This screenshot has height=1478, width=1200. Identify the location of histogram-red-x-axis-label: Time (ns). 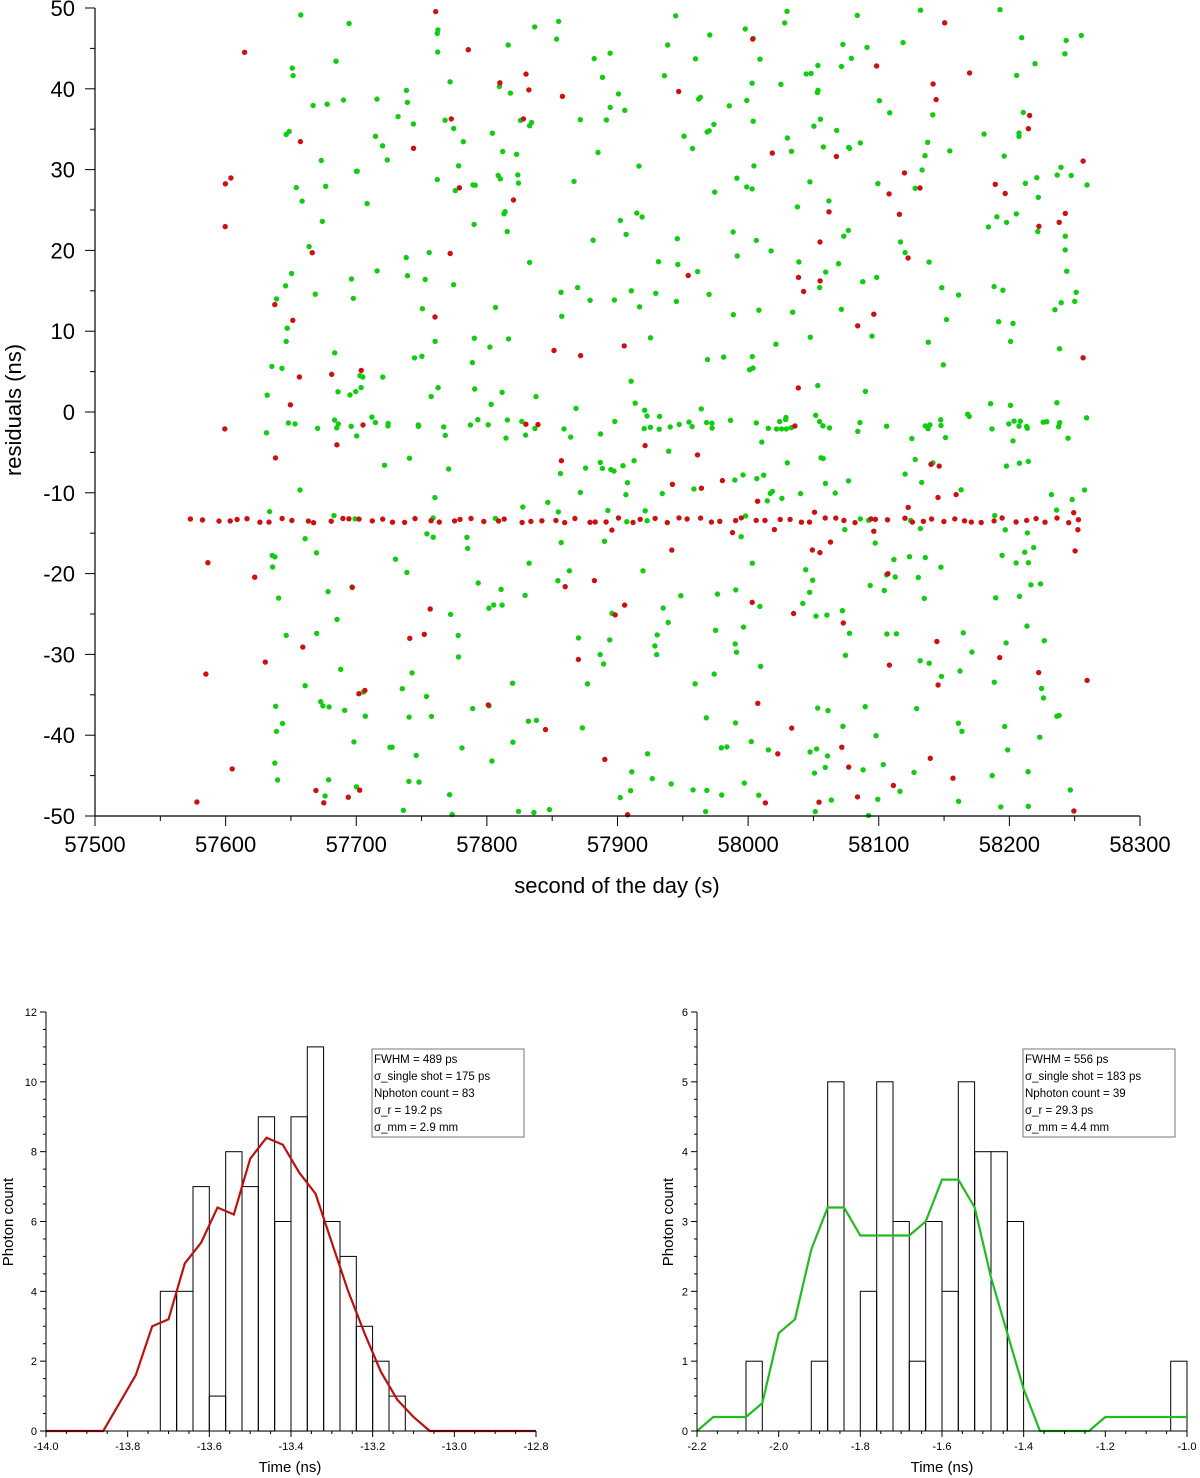
(290, 1467).